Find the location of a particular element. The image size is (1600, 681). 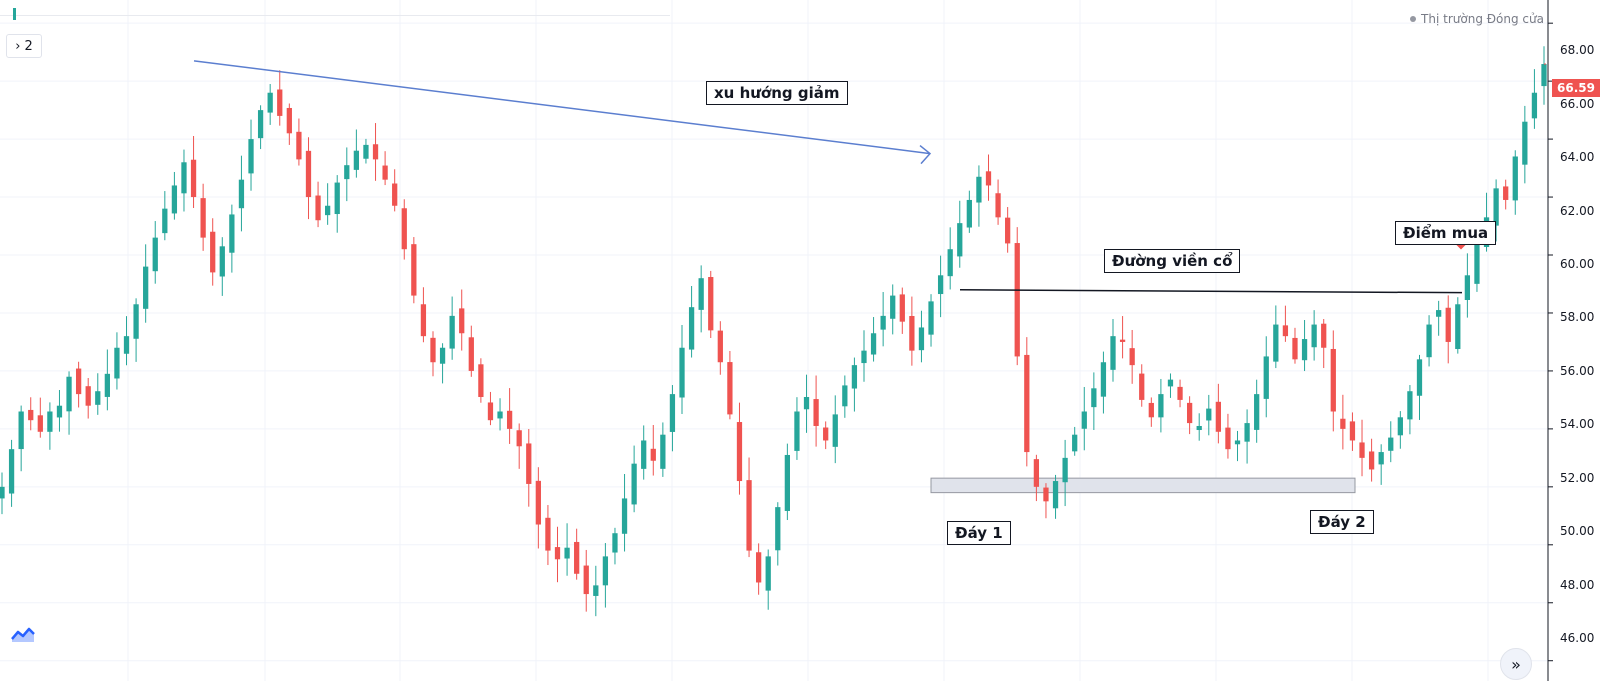

price-axis-label: 60.00 is located at coordinates (1577, 264).